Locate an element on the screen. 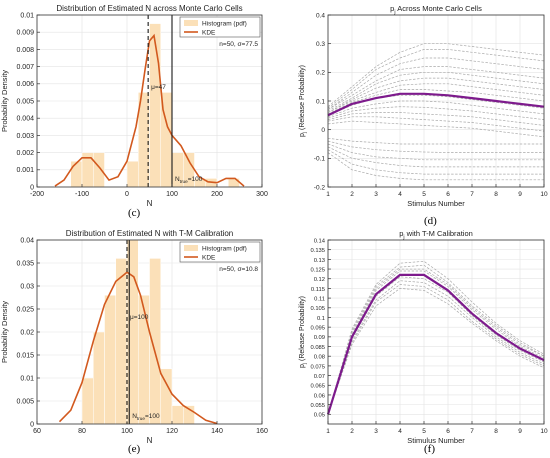 This screenshot has height=458, width=550. mean-label: μ=100 is located at coordinates (139, 317).